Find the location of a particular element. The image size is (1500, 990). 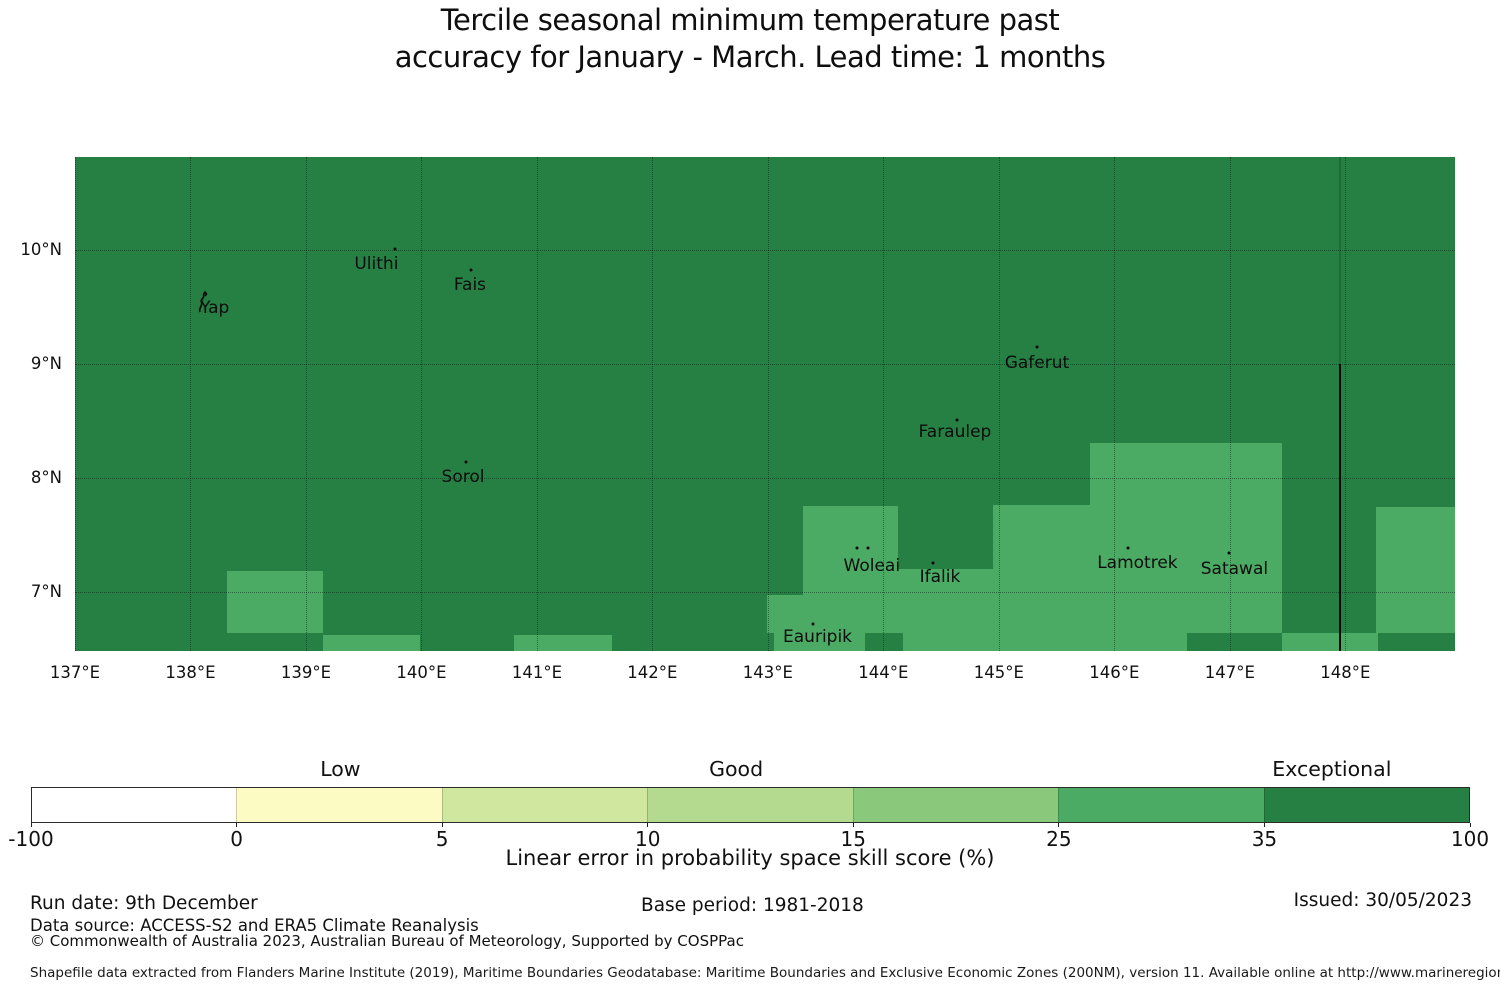

colorbar-category-low: Low is located at coordinates (340, 769).